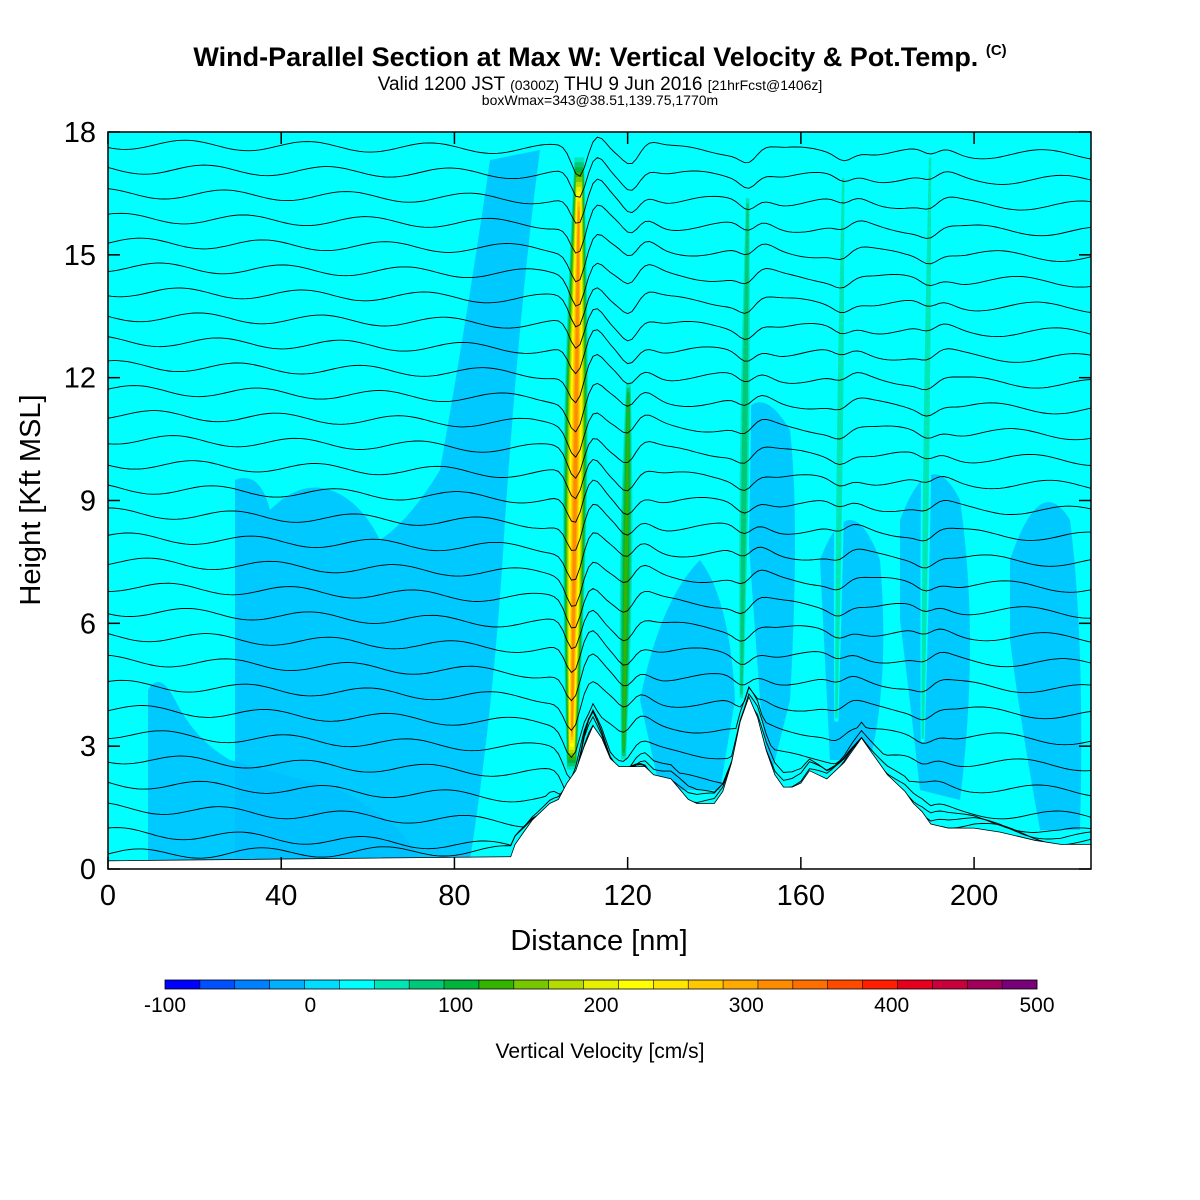 The width and height of the screenshot is (1200, 1200). Describe the element at coordinates (996, 50) in the screenshot. I see `copyright-mark: (C)` at that location.